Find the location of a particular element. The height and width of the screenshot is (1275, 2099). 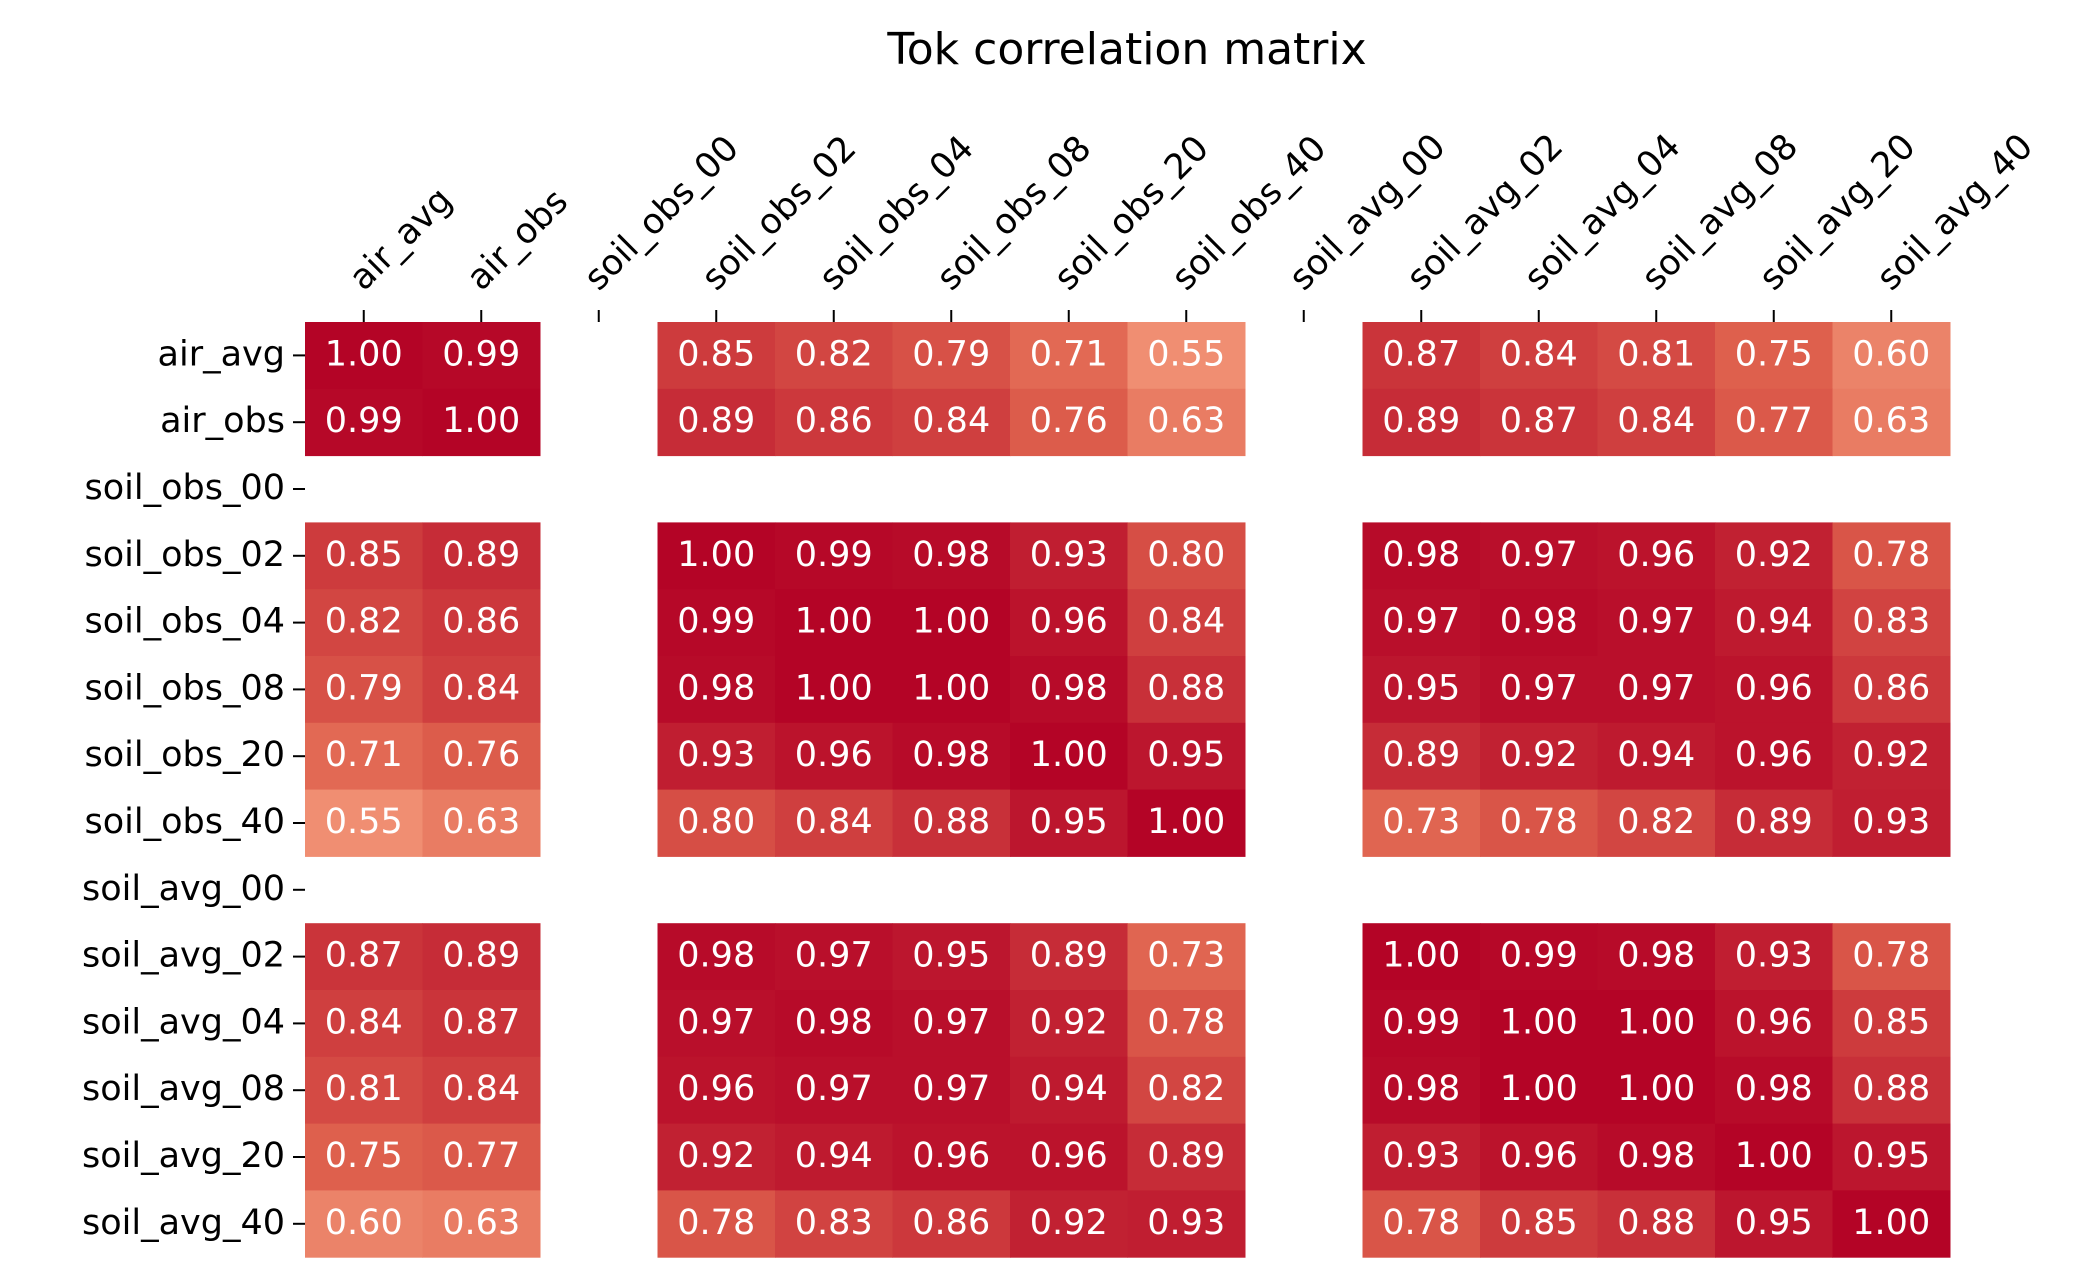

cell-label: 0.95 is located at coordinates (1186, 755).